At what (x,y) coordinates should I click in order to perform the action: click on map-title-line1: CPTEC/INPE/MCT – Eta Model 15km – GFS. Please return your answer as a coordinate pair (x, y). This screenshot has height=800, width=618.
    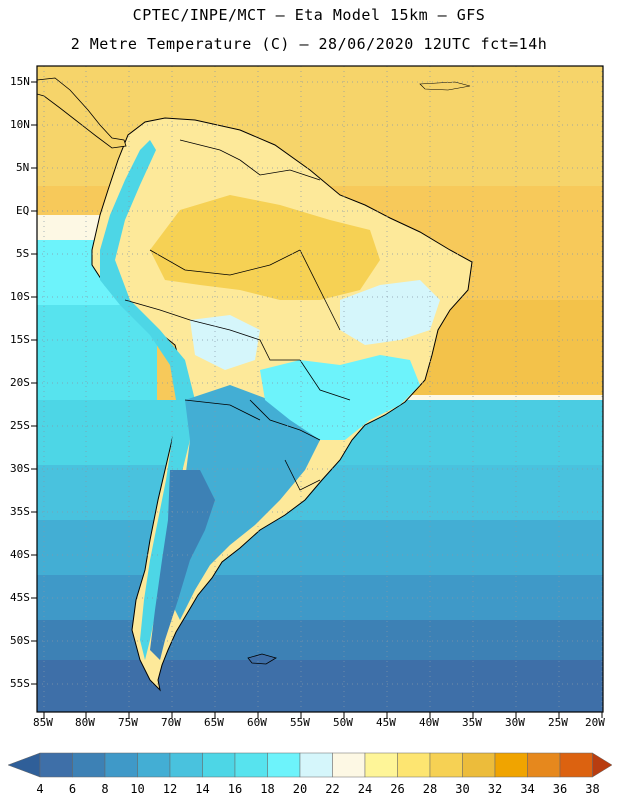
    Looking at the image, I should click on (309, 15).